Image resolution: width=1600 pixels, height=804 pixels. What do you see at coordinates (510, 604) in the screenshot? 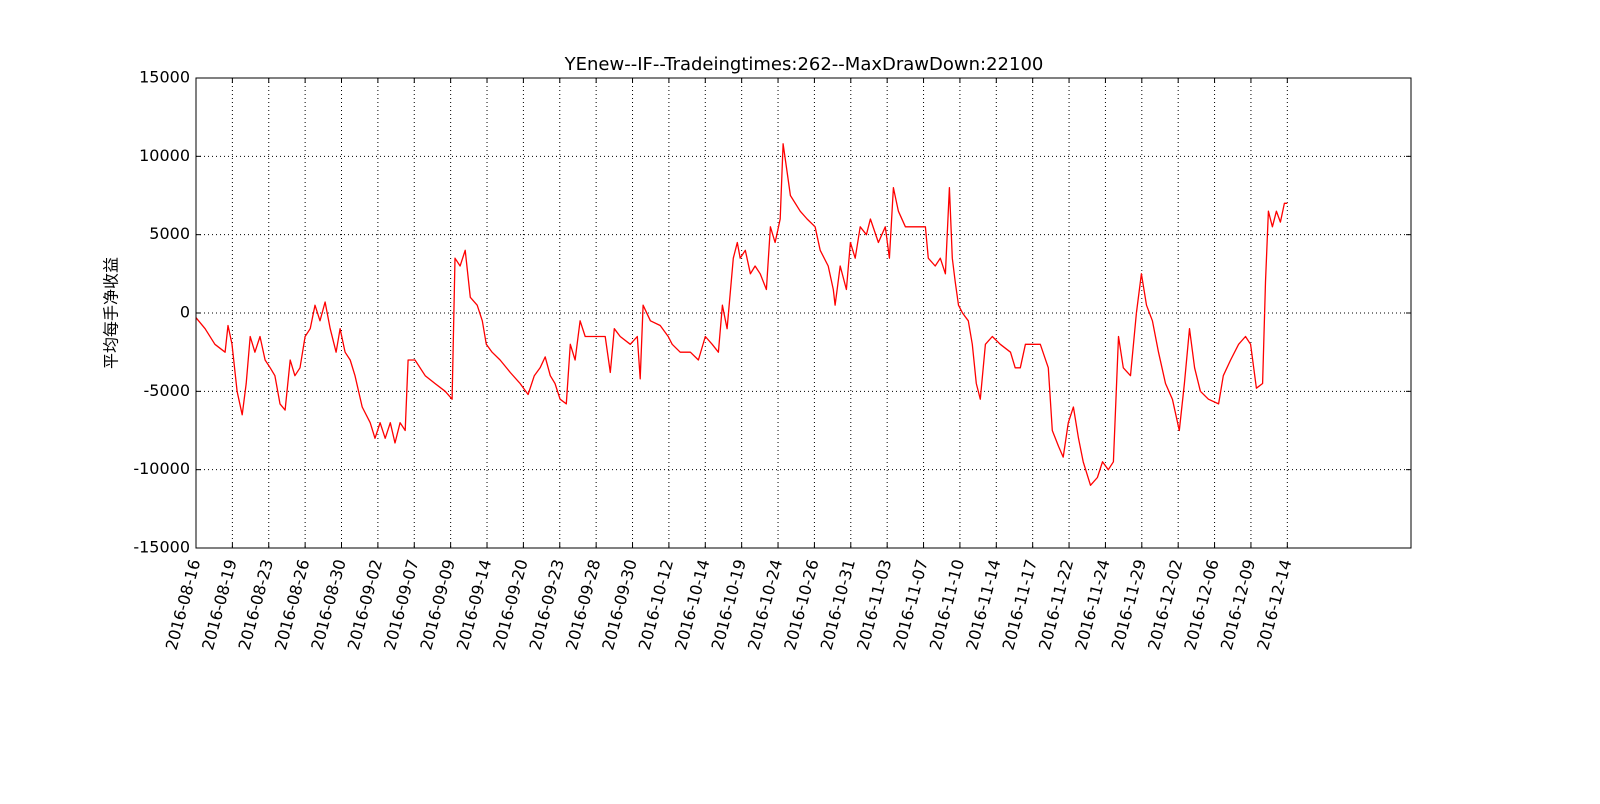
I see `x-tick-label: 2016-09-20` at bounding box center [510, 604].